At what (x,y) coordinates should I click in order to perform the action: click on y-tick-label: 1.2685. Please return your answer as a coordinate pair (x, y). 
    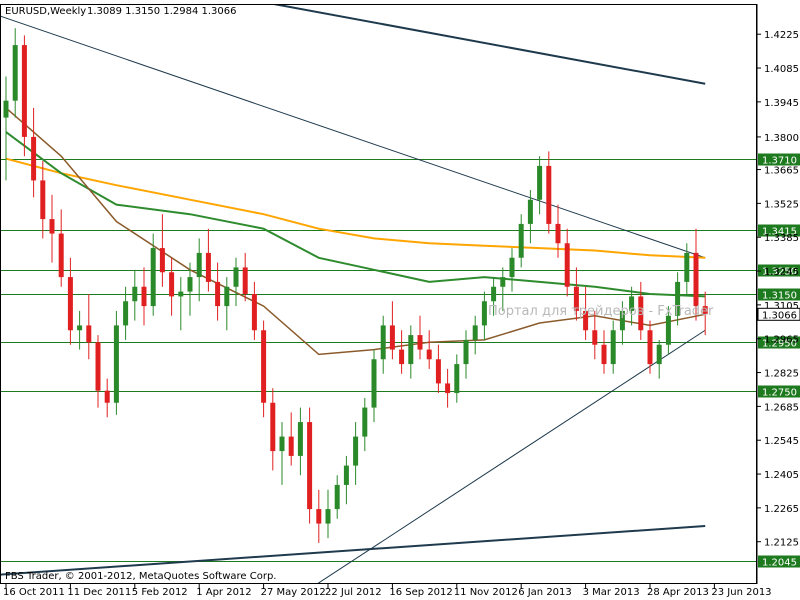
    Looking at the image, I should click on (781, 407).